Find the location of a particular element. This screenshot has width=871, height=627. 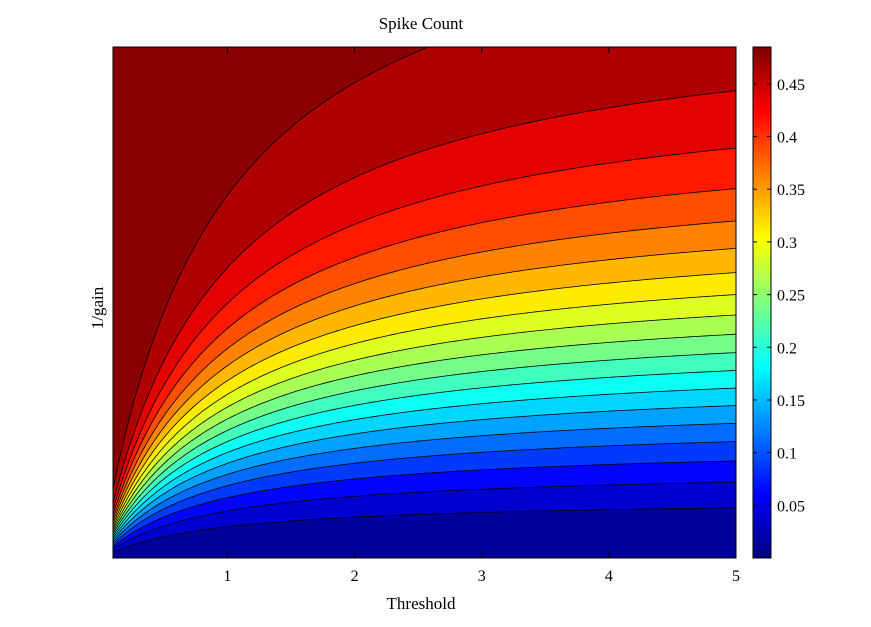

colorbar-tick-label: 0.05 is located at coordinates (791, 506).